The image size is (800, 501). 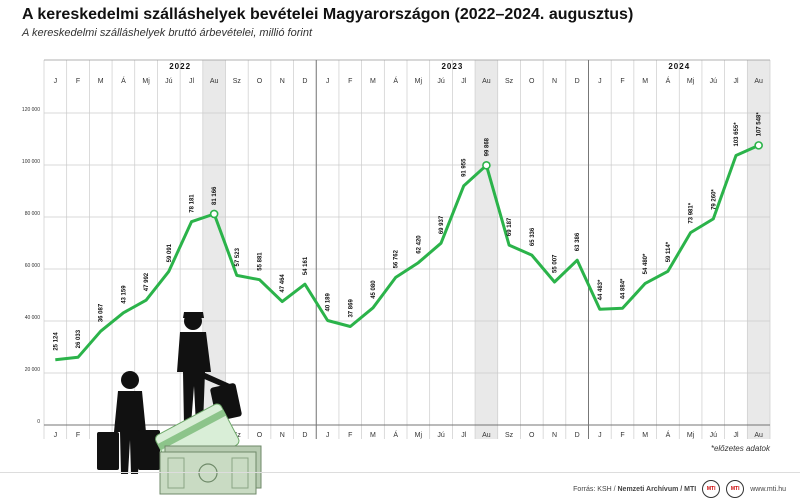 What do you see at coordinates (578, 241) in the screenshot?
I see `value-label: 63 386` at bounding box center [578, 241].